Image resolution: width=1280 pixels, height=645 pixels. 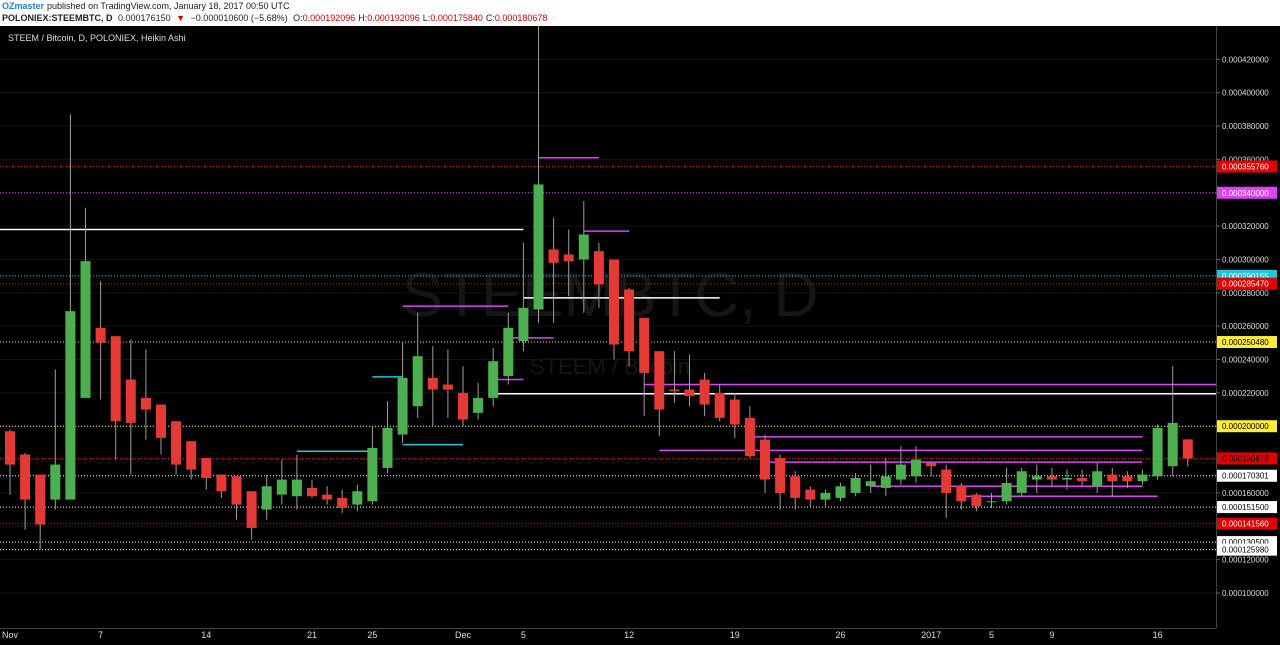 I want to click on level-label: 0.000340000, so click(x=1245, y=193).